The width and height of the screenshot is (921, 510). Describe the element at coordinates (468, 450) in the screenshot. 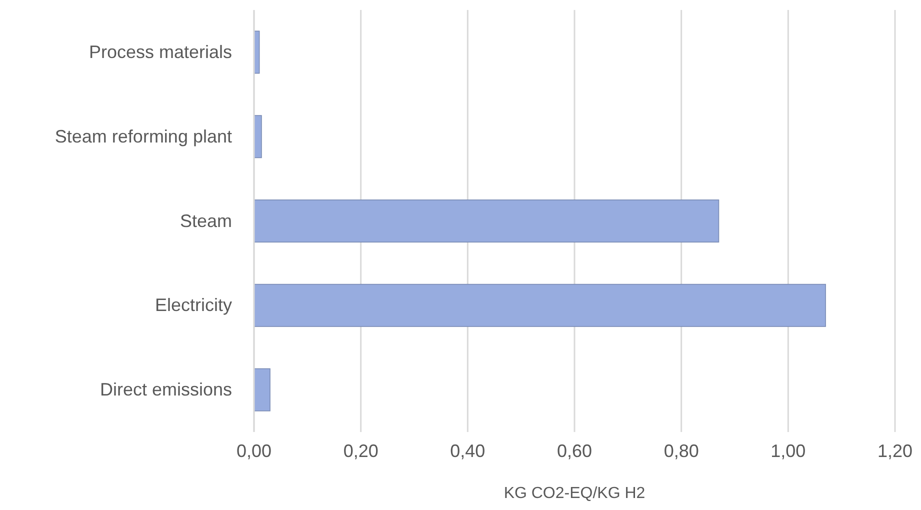

I see `x-tick-label: 0,40` at that location.